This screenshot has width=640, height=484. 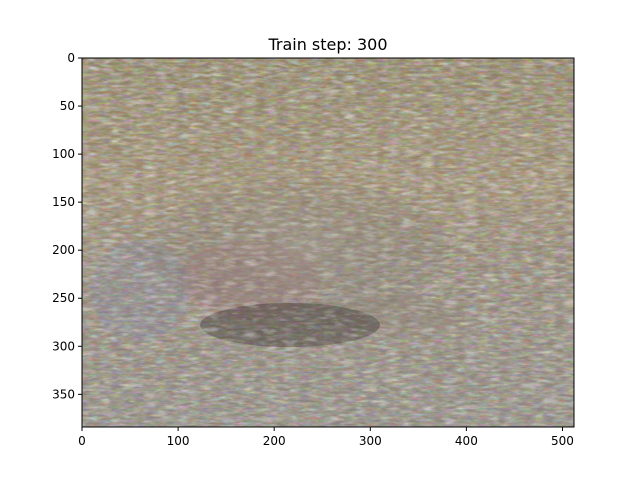 I want to click on x-tick-label: 100, so click(x=178, y=441).